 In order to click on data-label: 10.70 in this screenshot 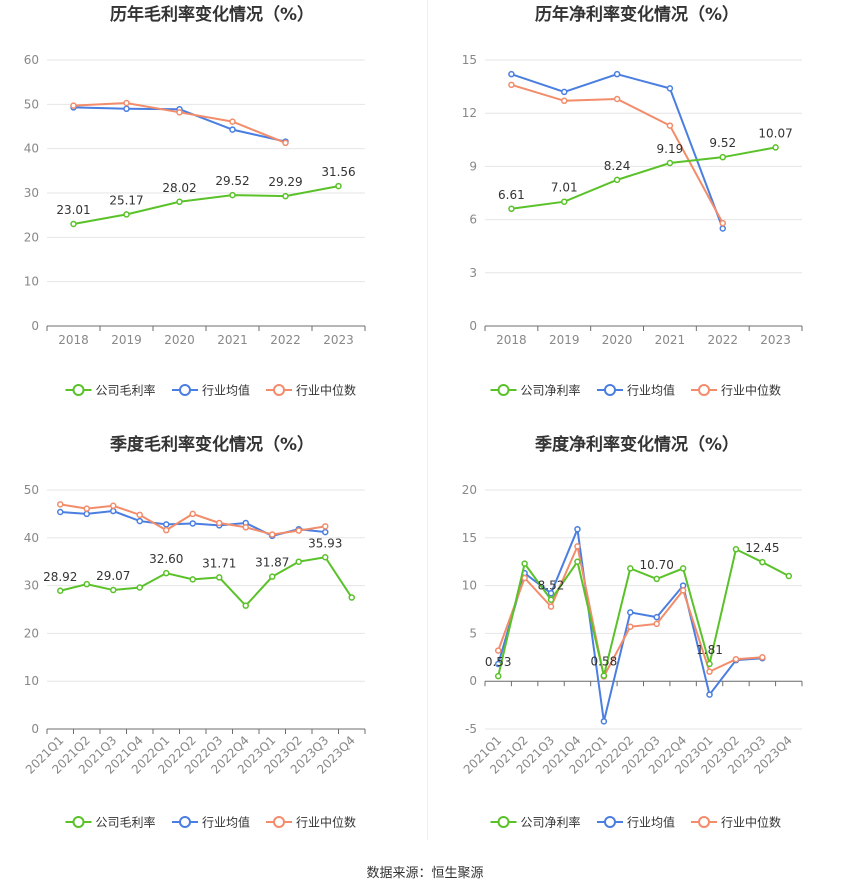, I will do `click(657, 565)`.